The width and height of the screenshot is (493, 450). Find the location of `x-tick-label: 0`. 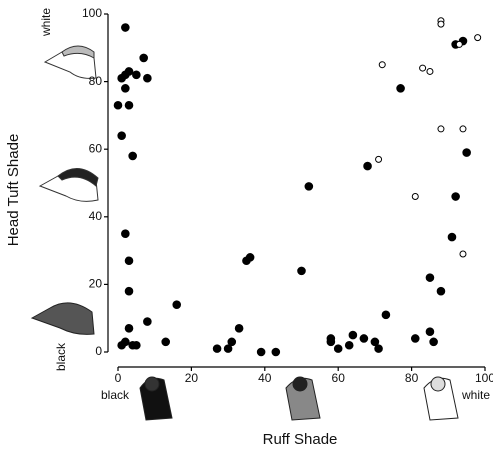

x-tick-label: 0 is located at coordinates (118, 378).